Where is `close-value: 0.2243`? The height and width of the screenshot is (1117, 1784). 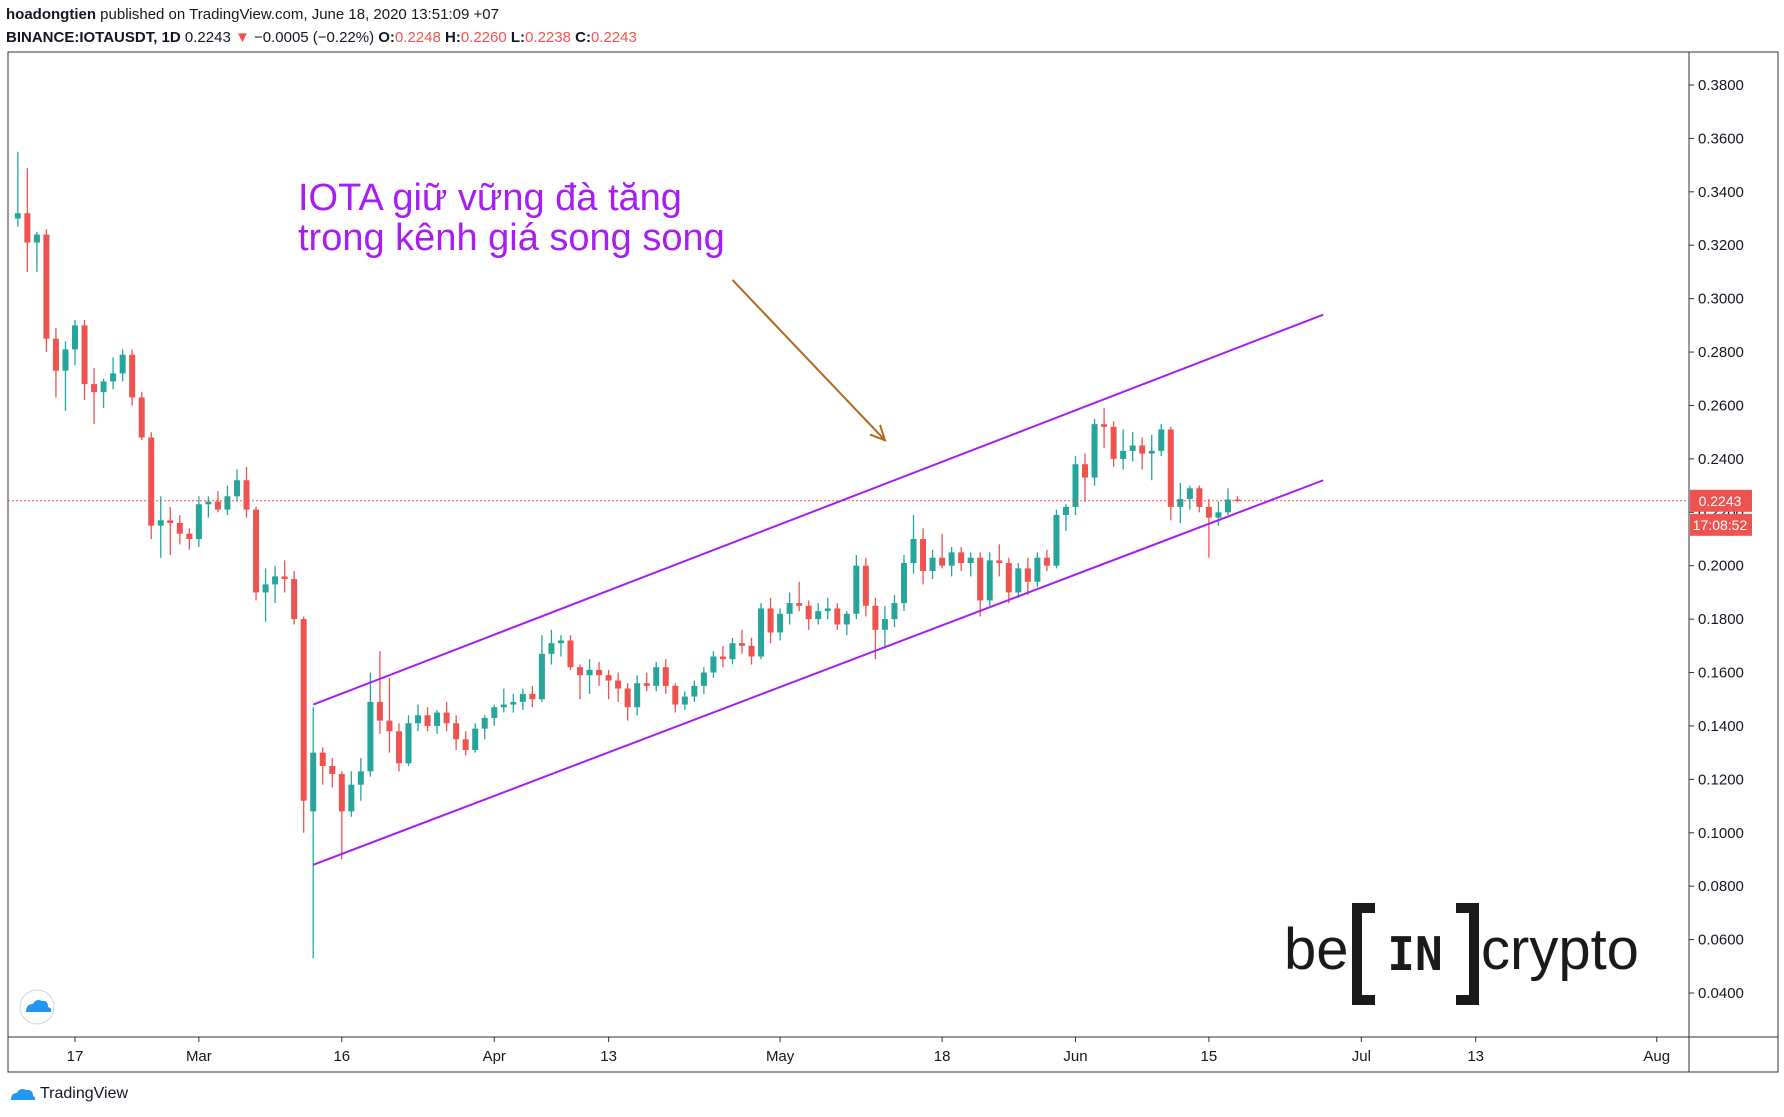 close-value: 0.2243 is located at coordinates (613, 37).